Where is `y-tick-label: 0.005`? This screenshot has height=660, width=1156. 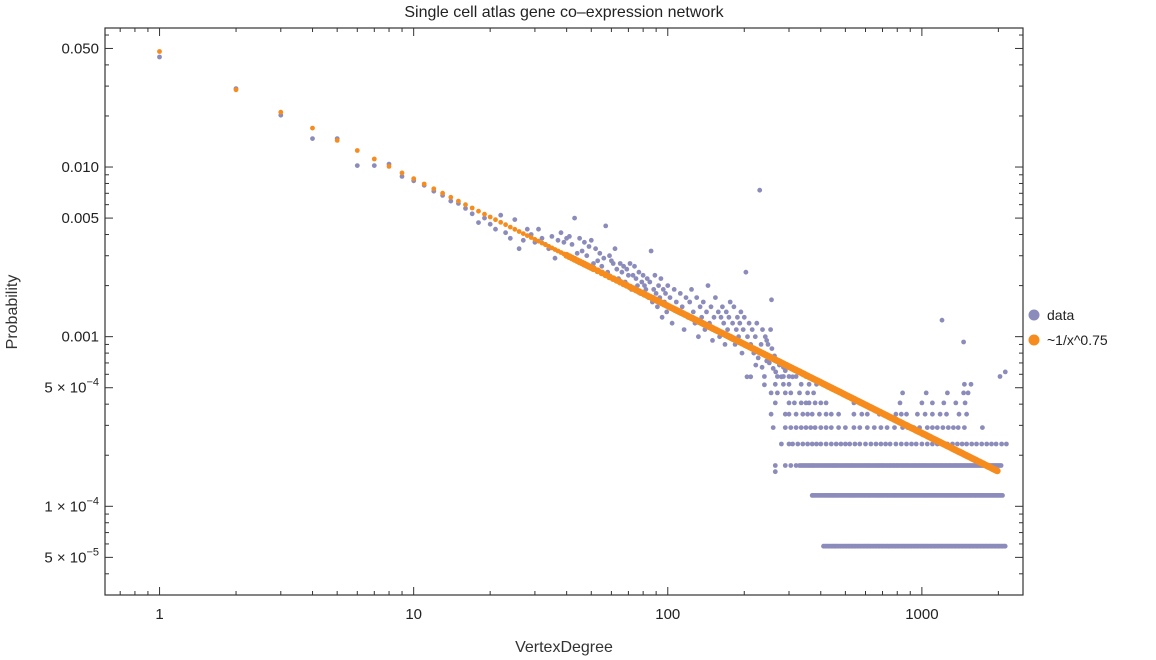 y-tick-label: 0.005 is located at coordinates (80, 218).